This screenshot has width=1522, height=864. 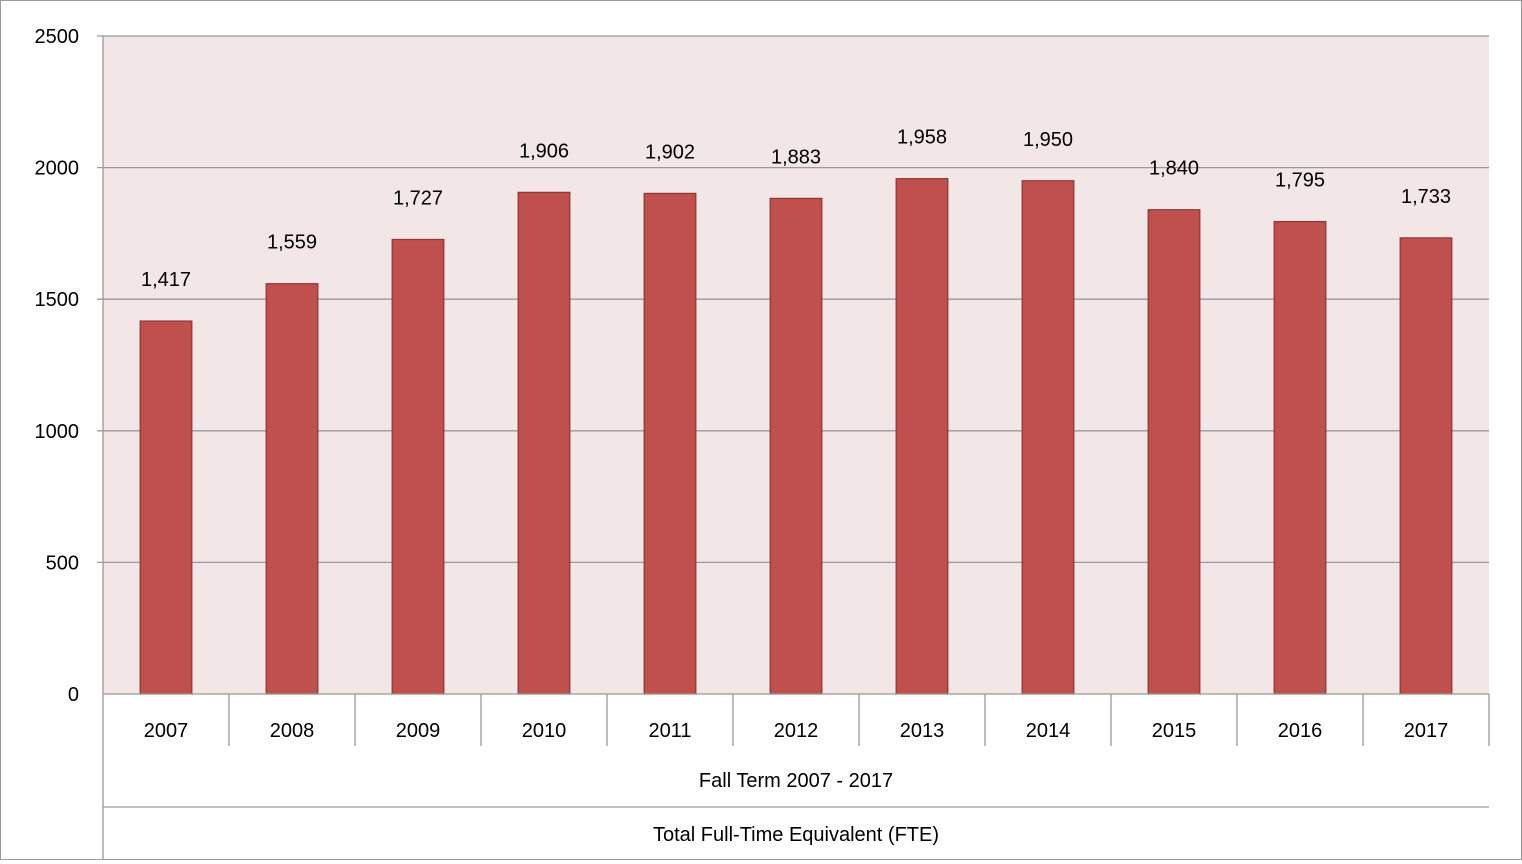 I want to click on y-tick-label: 1000, so click(x=57, y=432).